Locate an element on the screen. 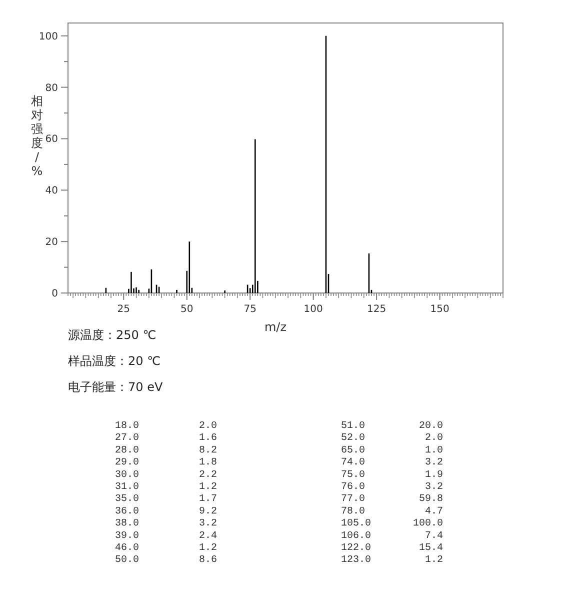 Image resolution: width=570 pixels, height=610 pixels. y-tick-label: 100 is located at coordinates (48, 36).